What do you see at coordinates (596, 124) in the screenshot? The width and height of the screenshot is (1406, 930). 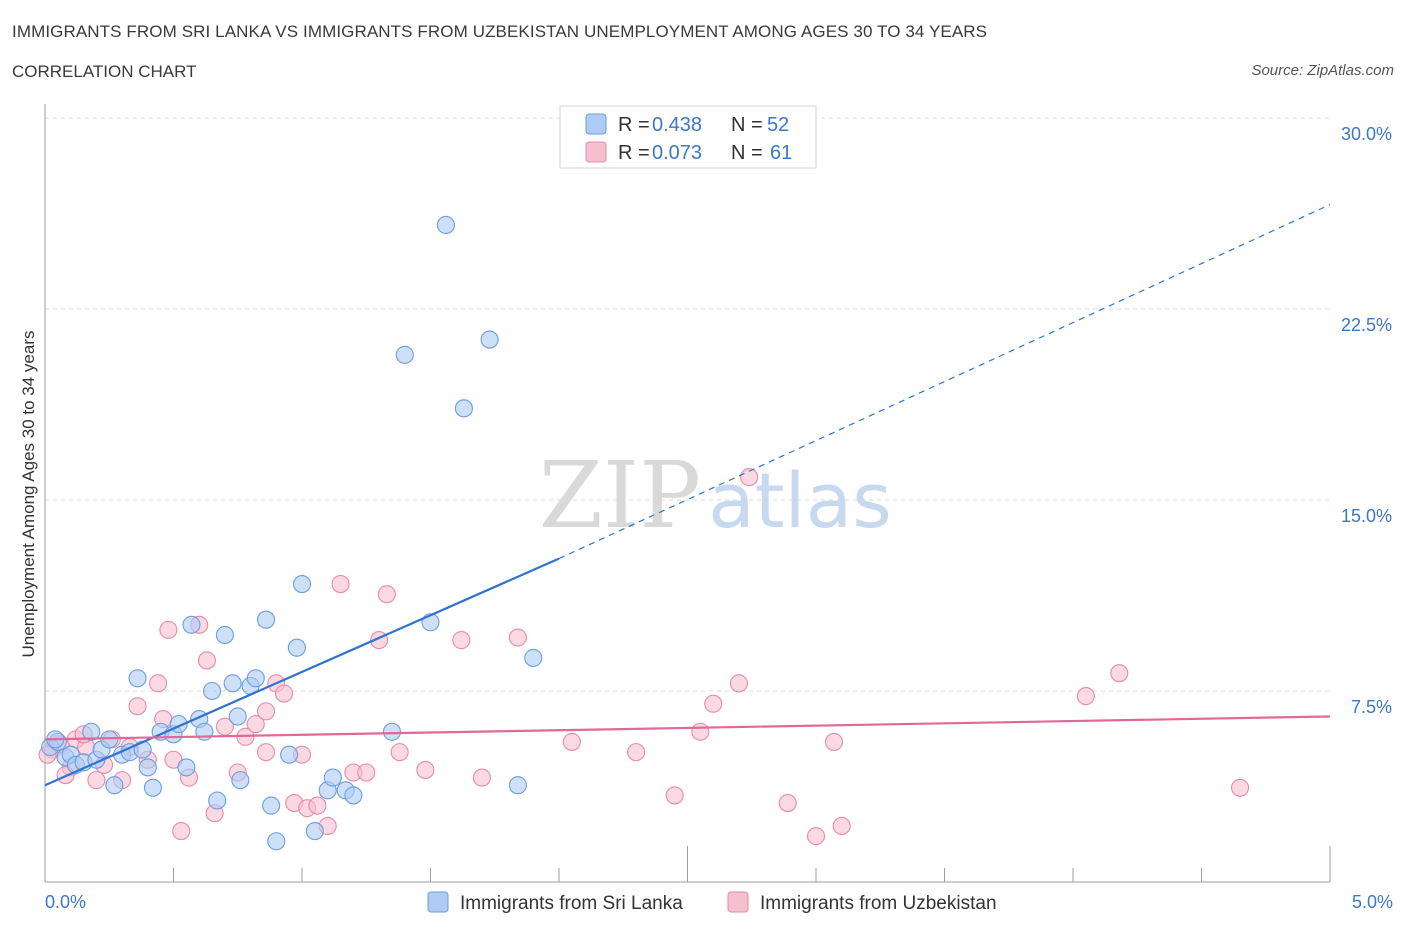 I see `legend-swatch-sri-lanka` at bounding box center [596, 124].